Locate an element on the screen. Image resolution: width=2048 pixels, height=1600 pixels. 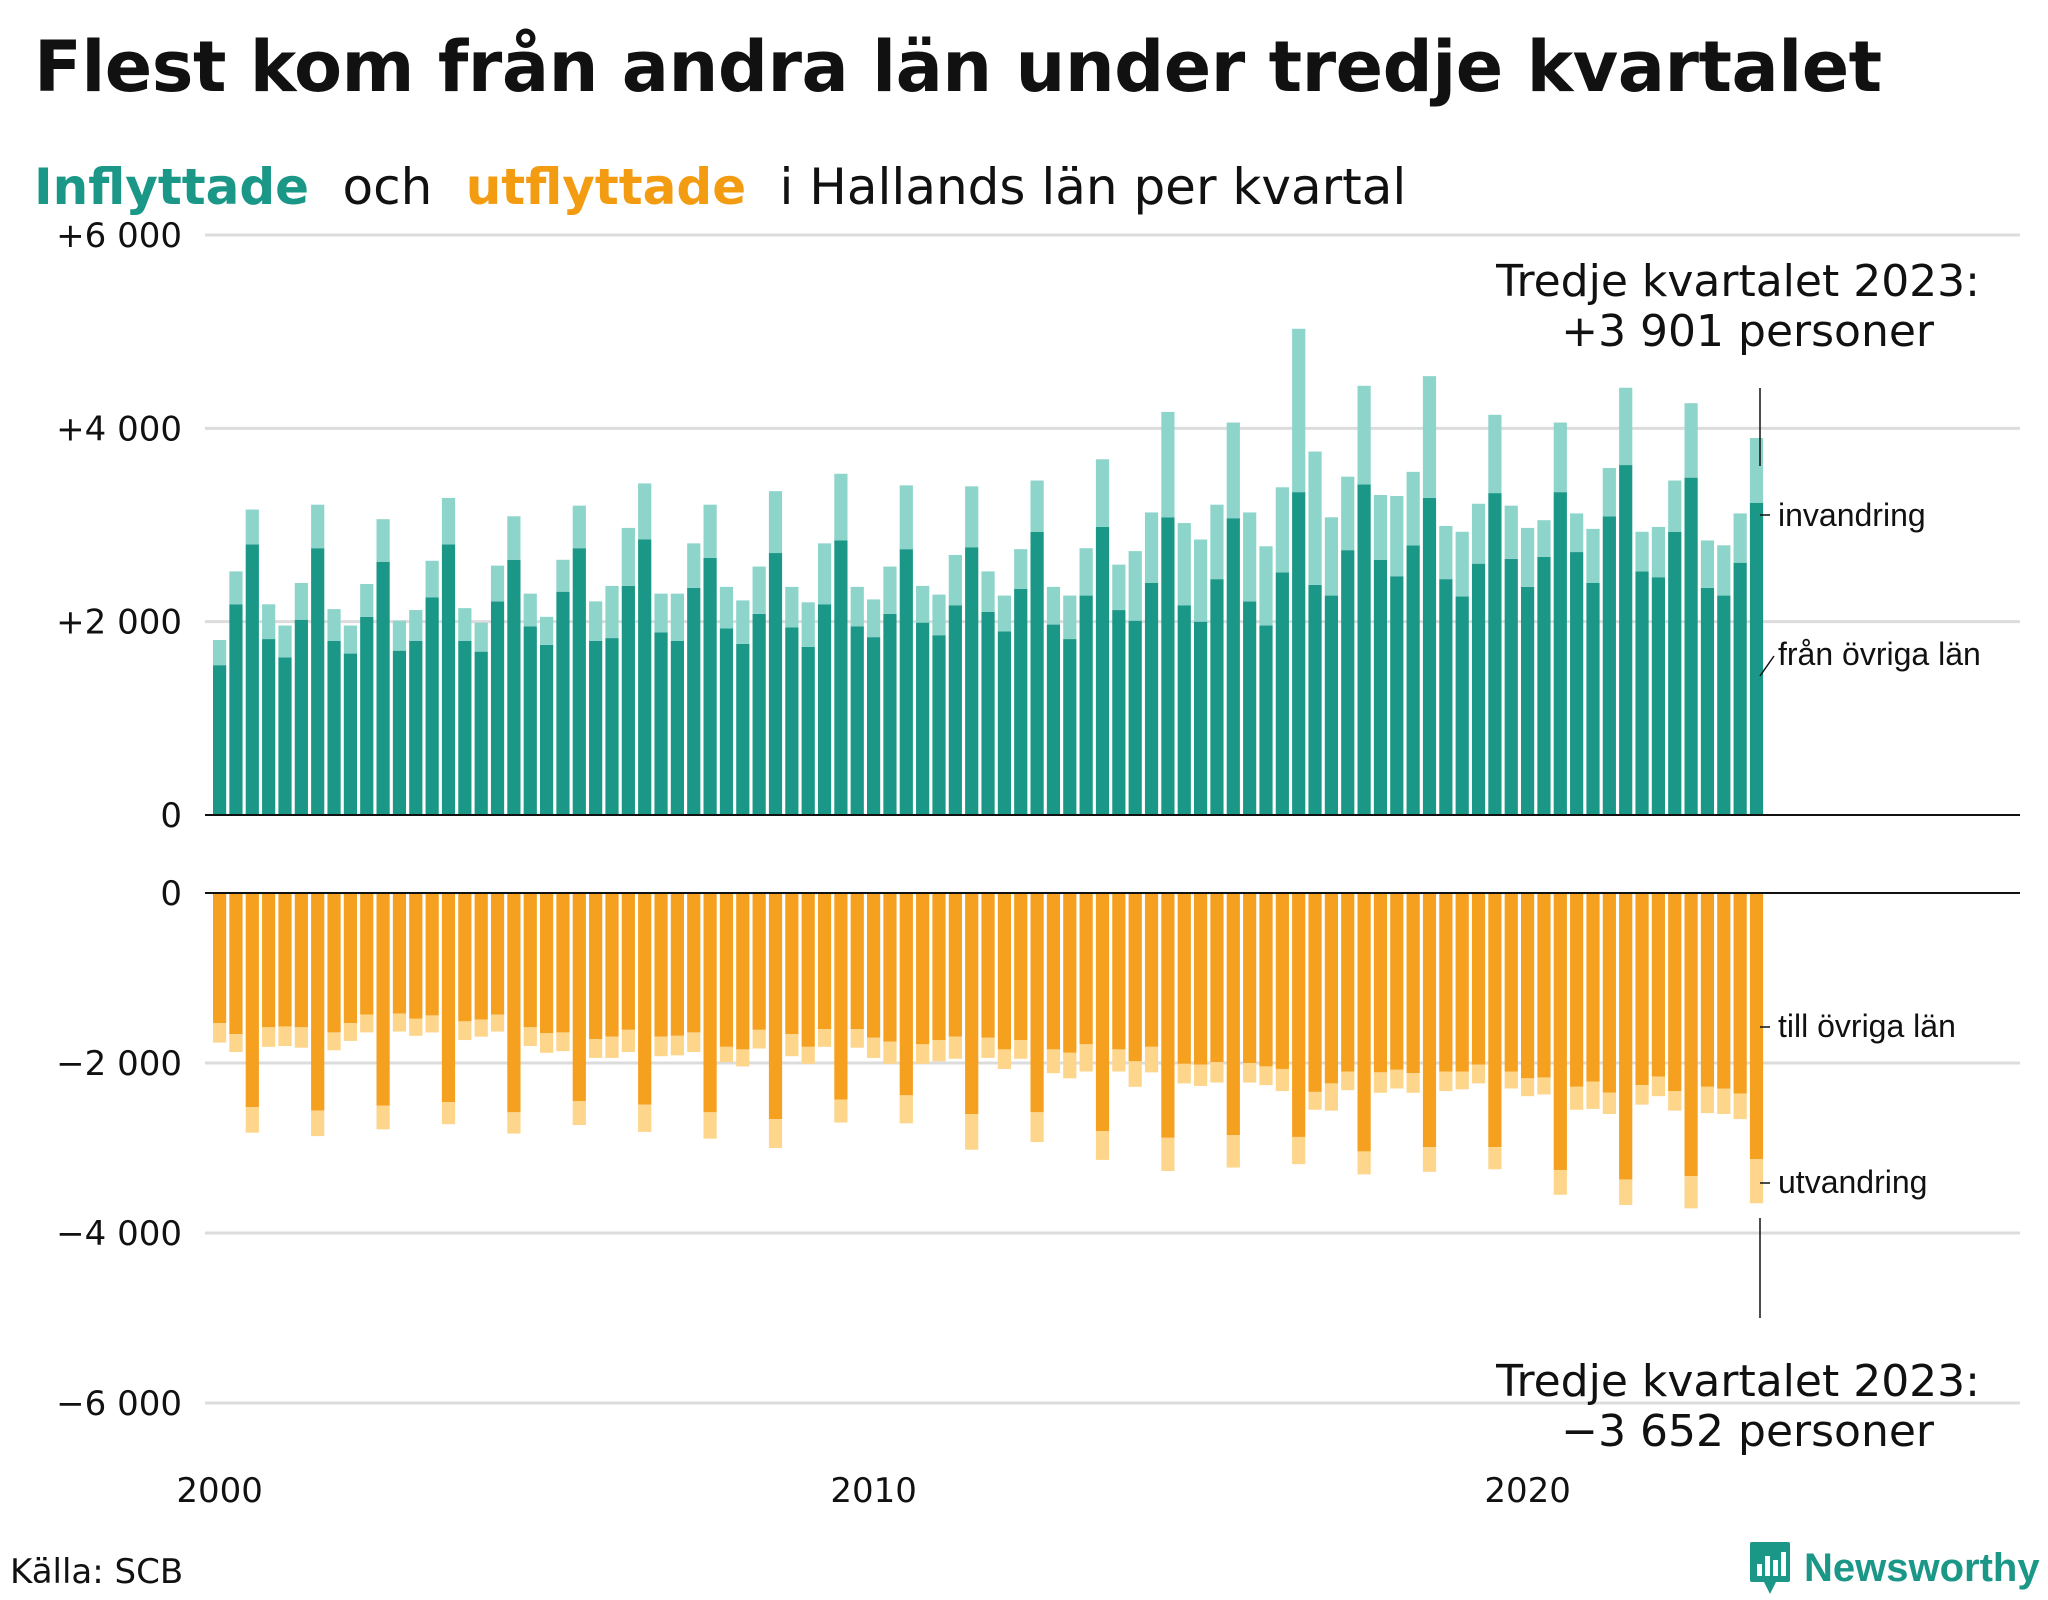
newsworthy-logo-icon is located at coordinates (1770, 1568).